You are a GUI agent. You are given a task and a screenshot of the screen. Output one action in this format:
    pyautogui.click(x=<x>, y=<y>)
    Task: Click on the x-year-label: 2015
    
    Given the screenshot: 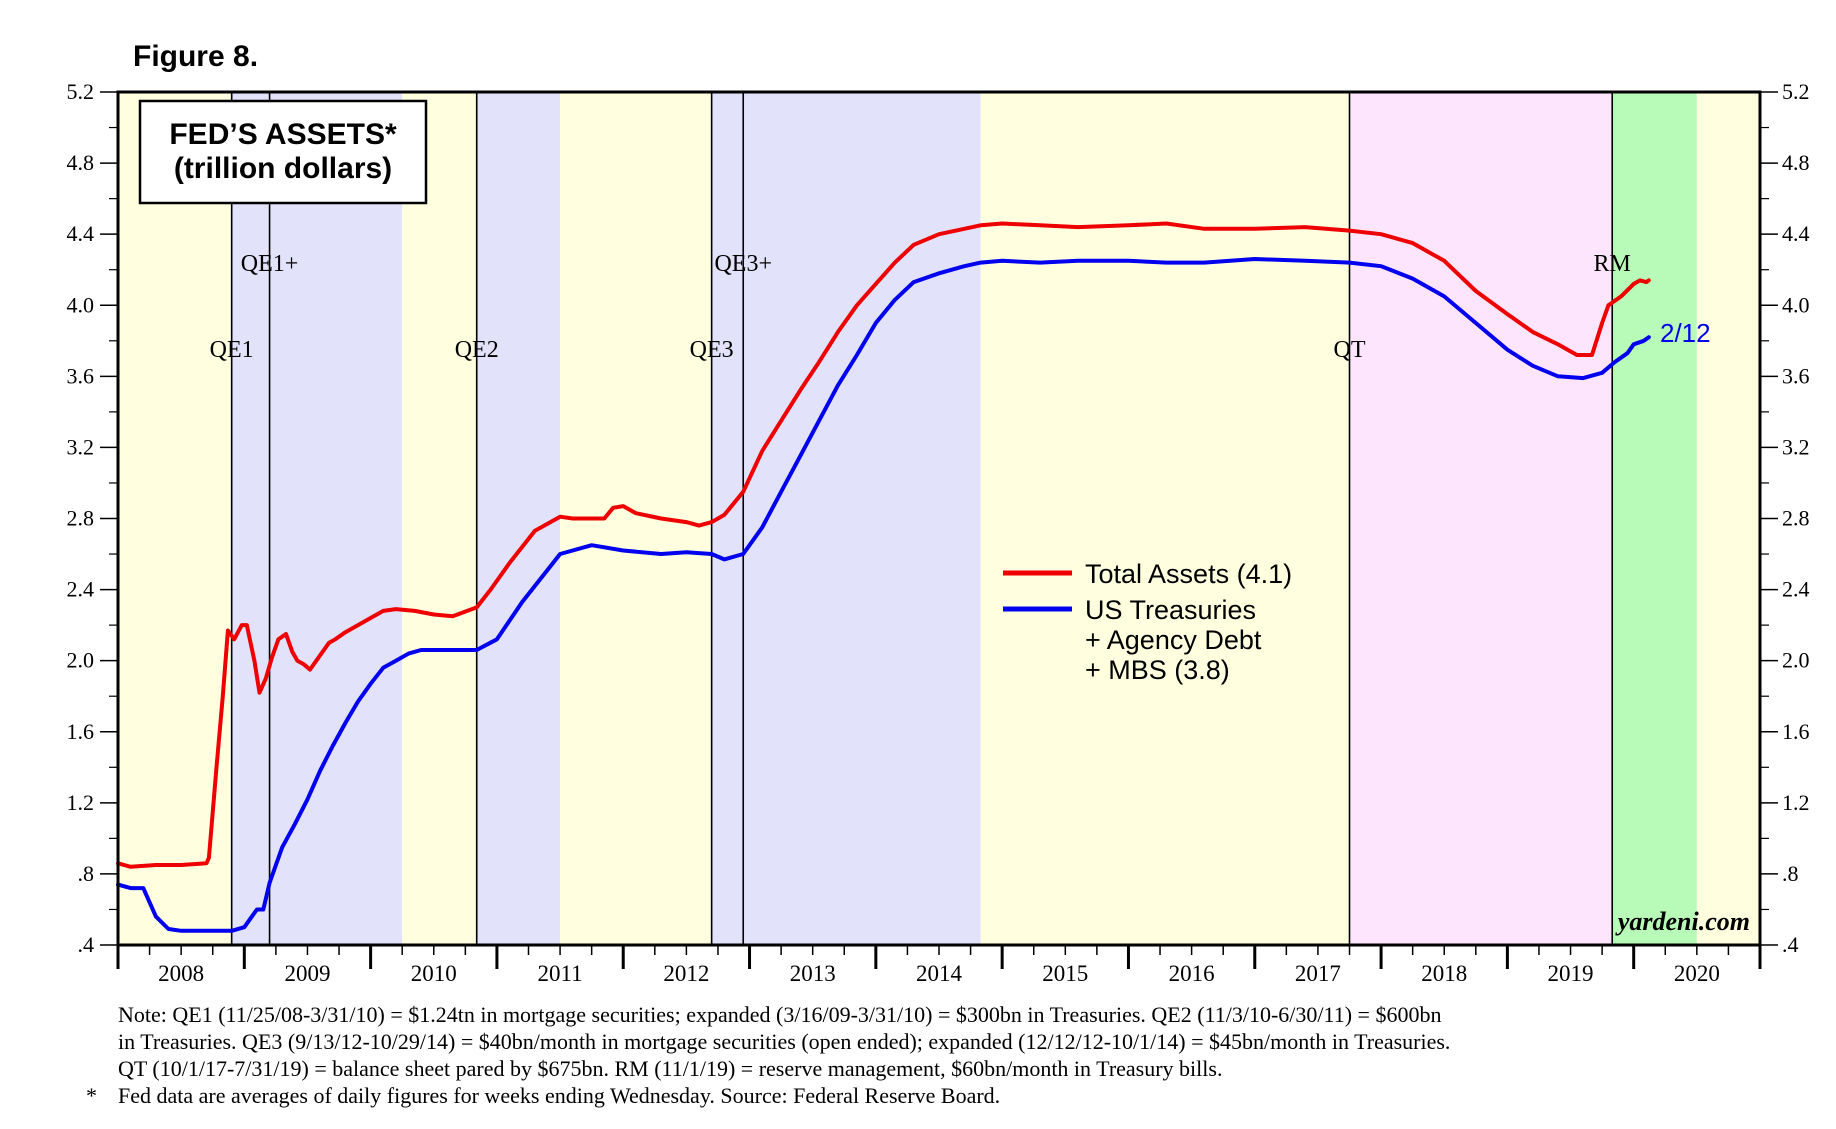 What is the action you would take?
    pyautogui.click(x=1065, y=973)
    